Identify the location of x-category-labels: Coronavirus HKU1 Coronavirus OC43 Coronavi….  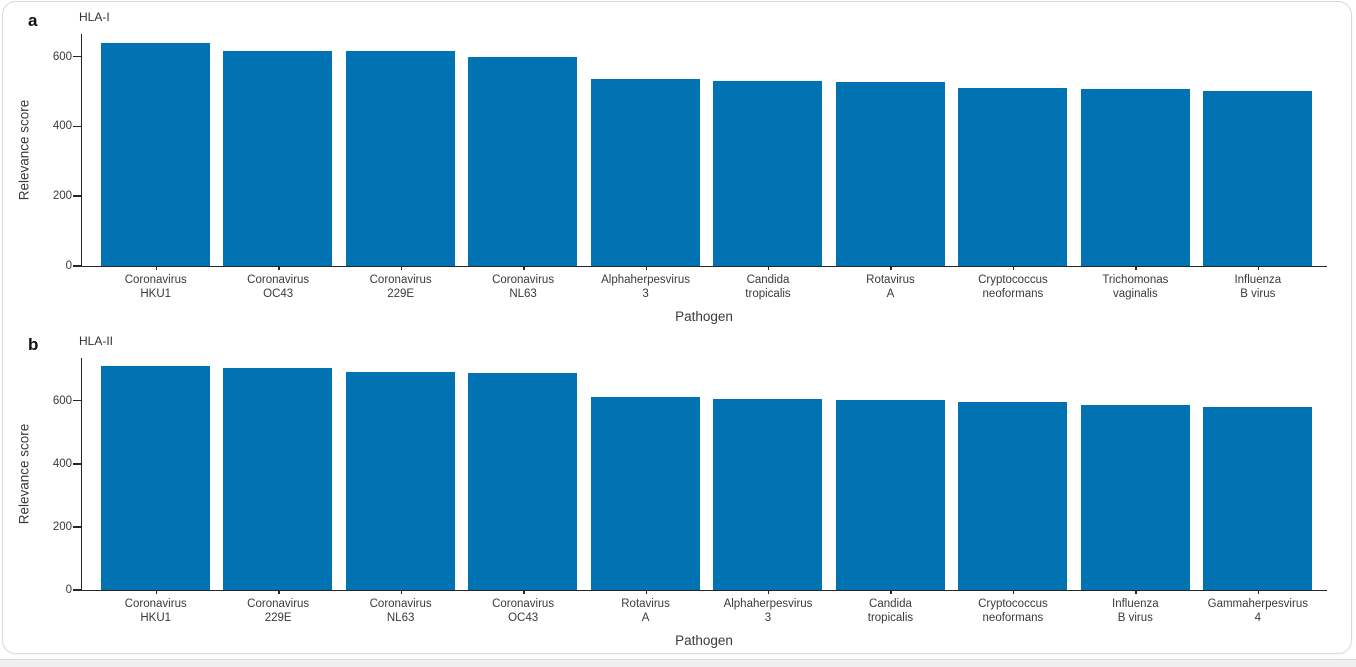
(704, 285).